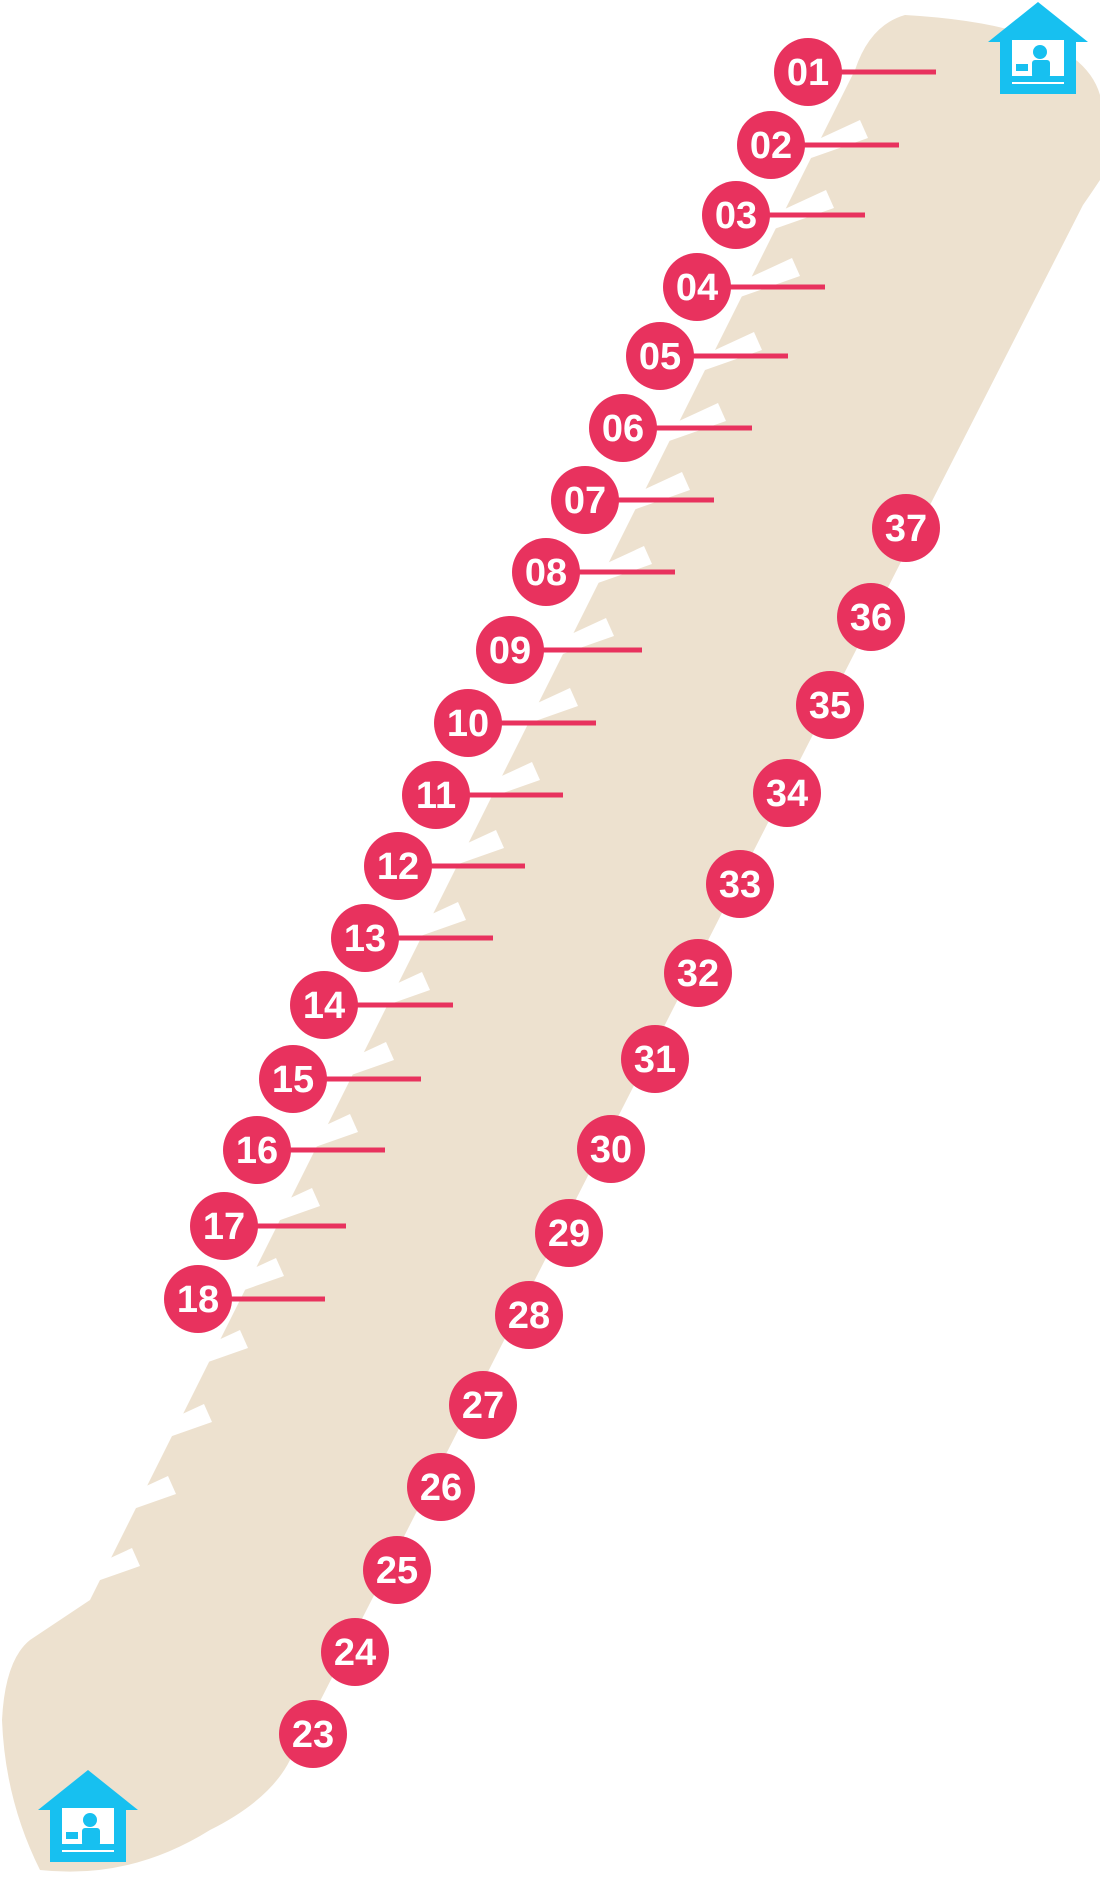  I want to click on stall-number: 34, so click(787, 794).